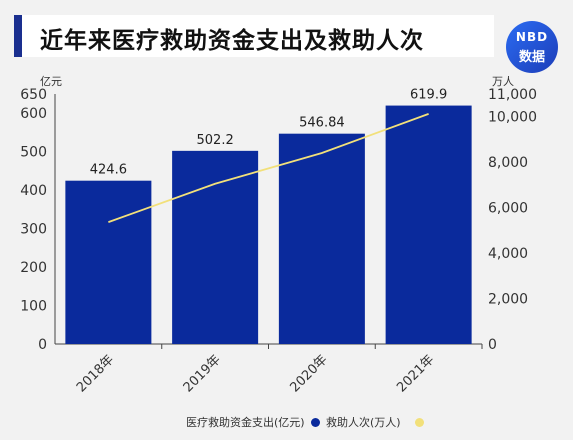 The height and width of the screenshot is (440, 573). I want to click on data-label: 619.9, so click(428, 95).